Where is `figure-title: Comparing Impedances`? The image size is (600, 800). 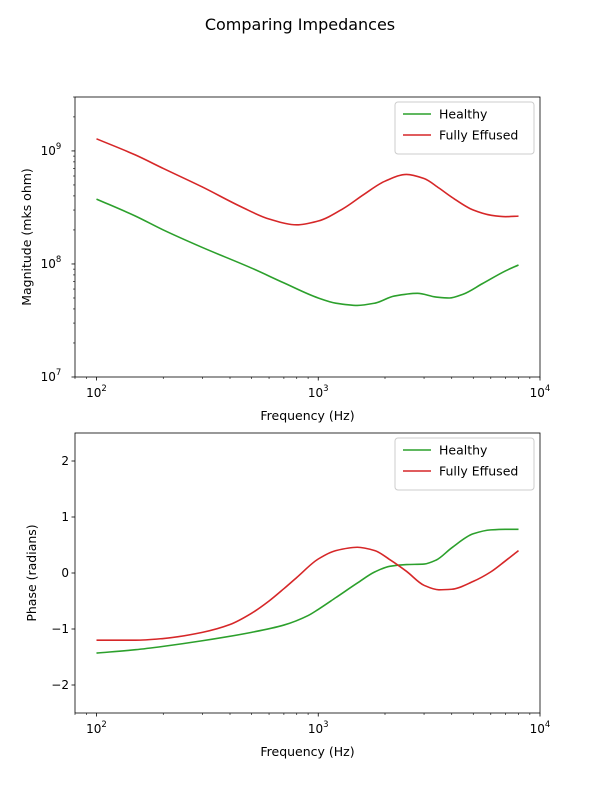
figure-title: Comparing Impedances is located at coordinates (300, 24).